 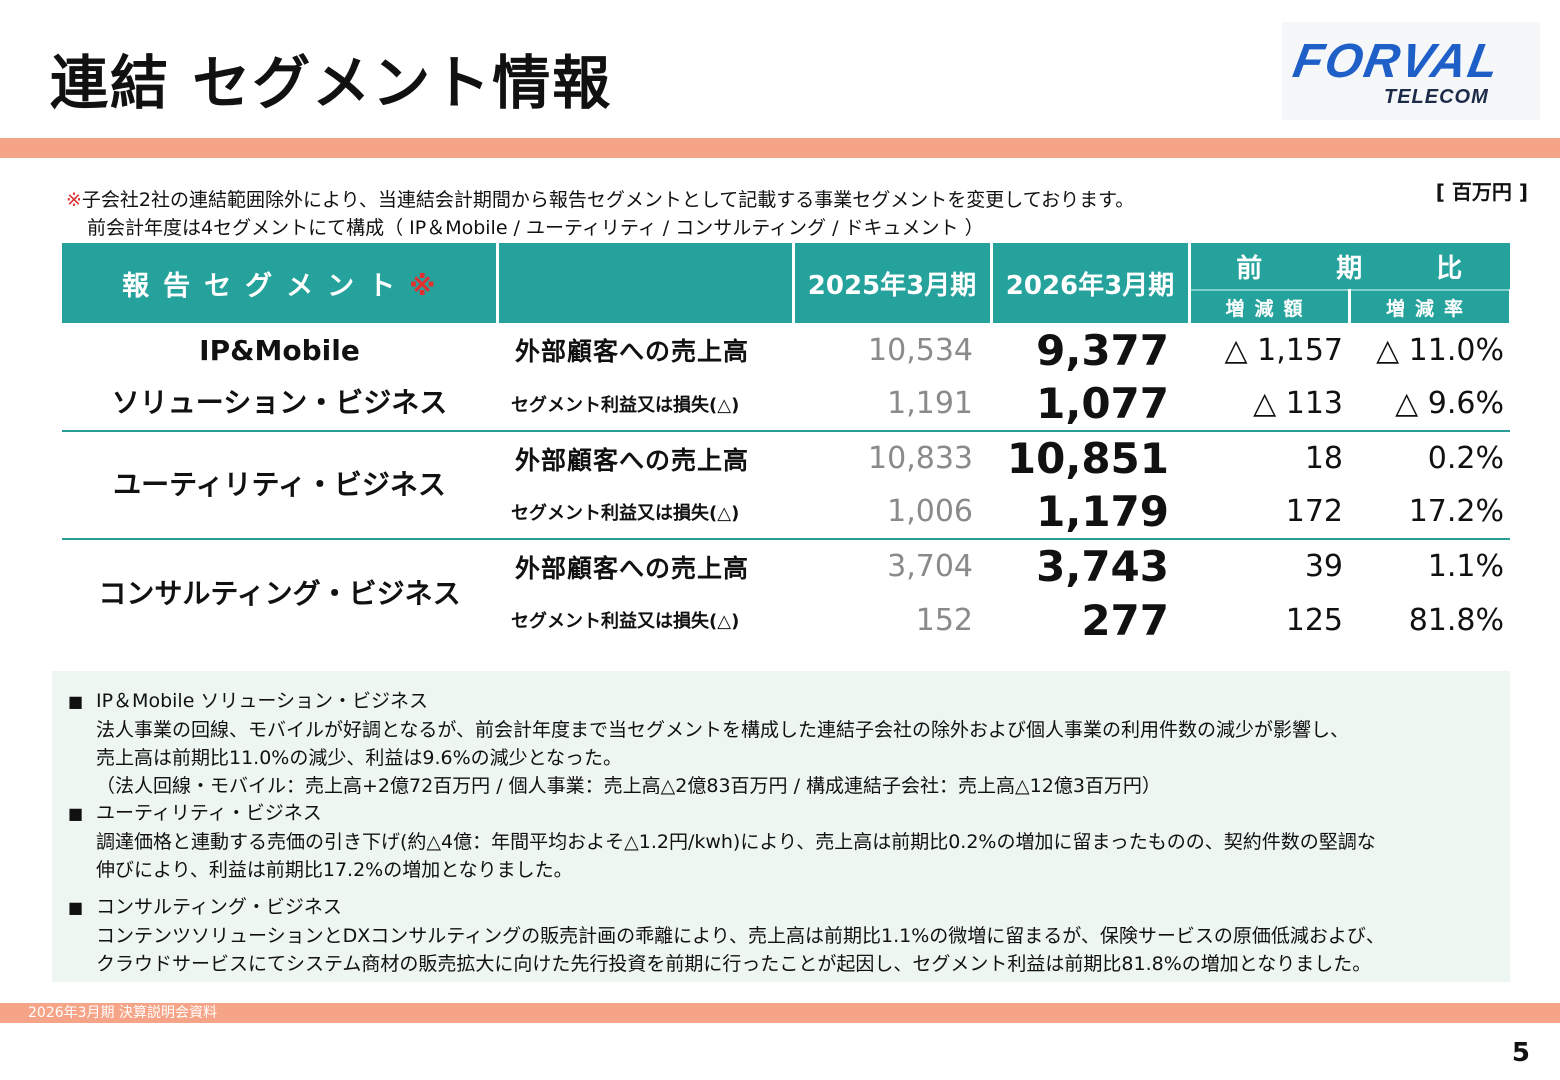 What do you see at coordinates (1440, 350) in the screenshot?
I see `value-rate: △ 11.0%` at bounding box center [1440, 350].